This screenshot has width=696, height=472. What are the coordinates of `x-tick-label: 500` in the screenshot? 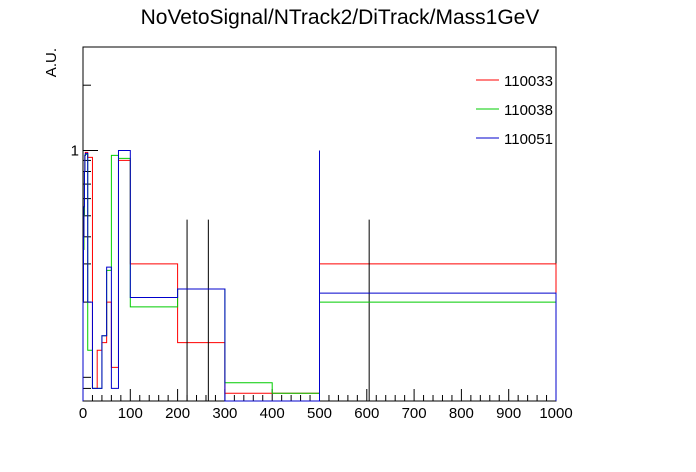 It's located at (319, 413).